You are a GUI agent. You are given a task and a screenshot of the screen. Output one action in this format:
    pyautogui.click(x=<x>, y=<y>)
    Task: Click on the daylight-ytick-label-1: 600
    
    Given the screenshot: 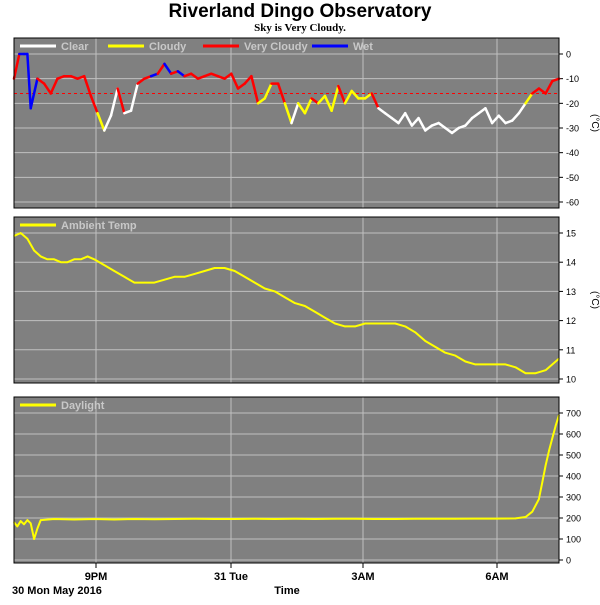 What is the action you would take?
    pyautogui.click(x=573, y=435)
    